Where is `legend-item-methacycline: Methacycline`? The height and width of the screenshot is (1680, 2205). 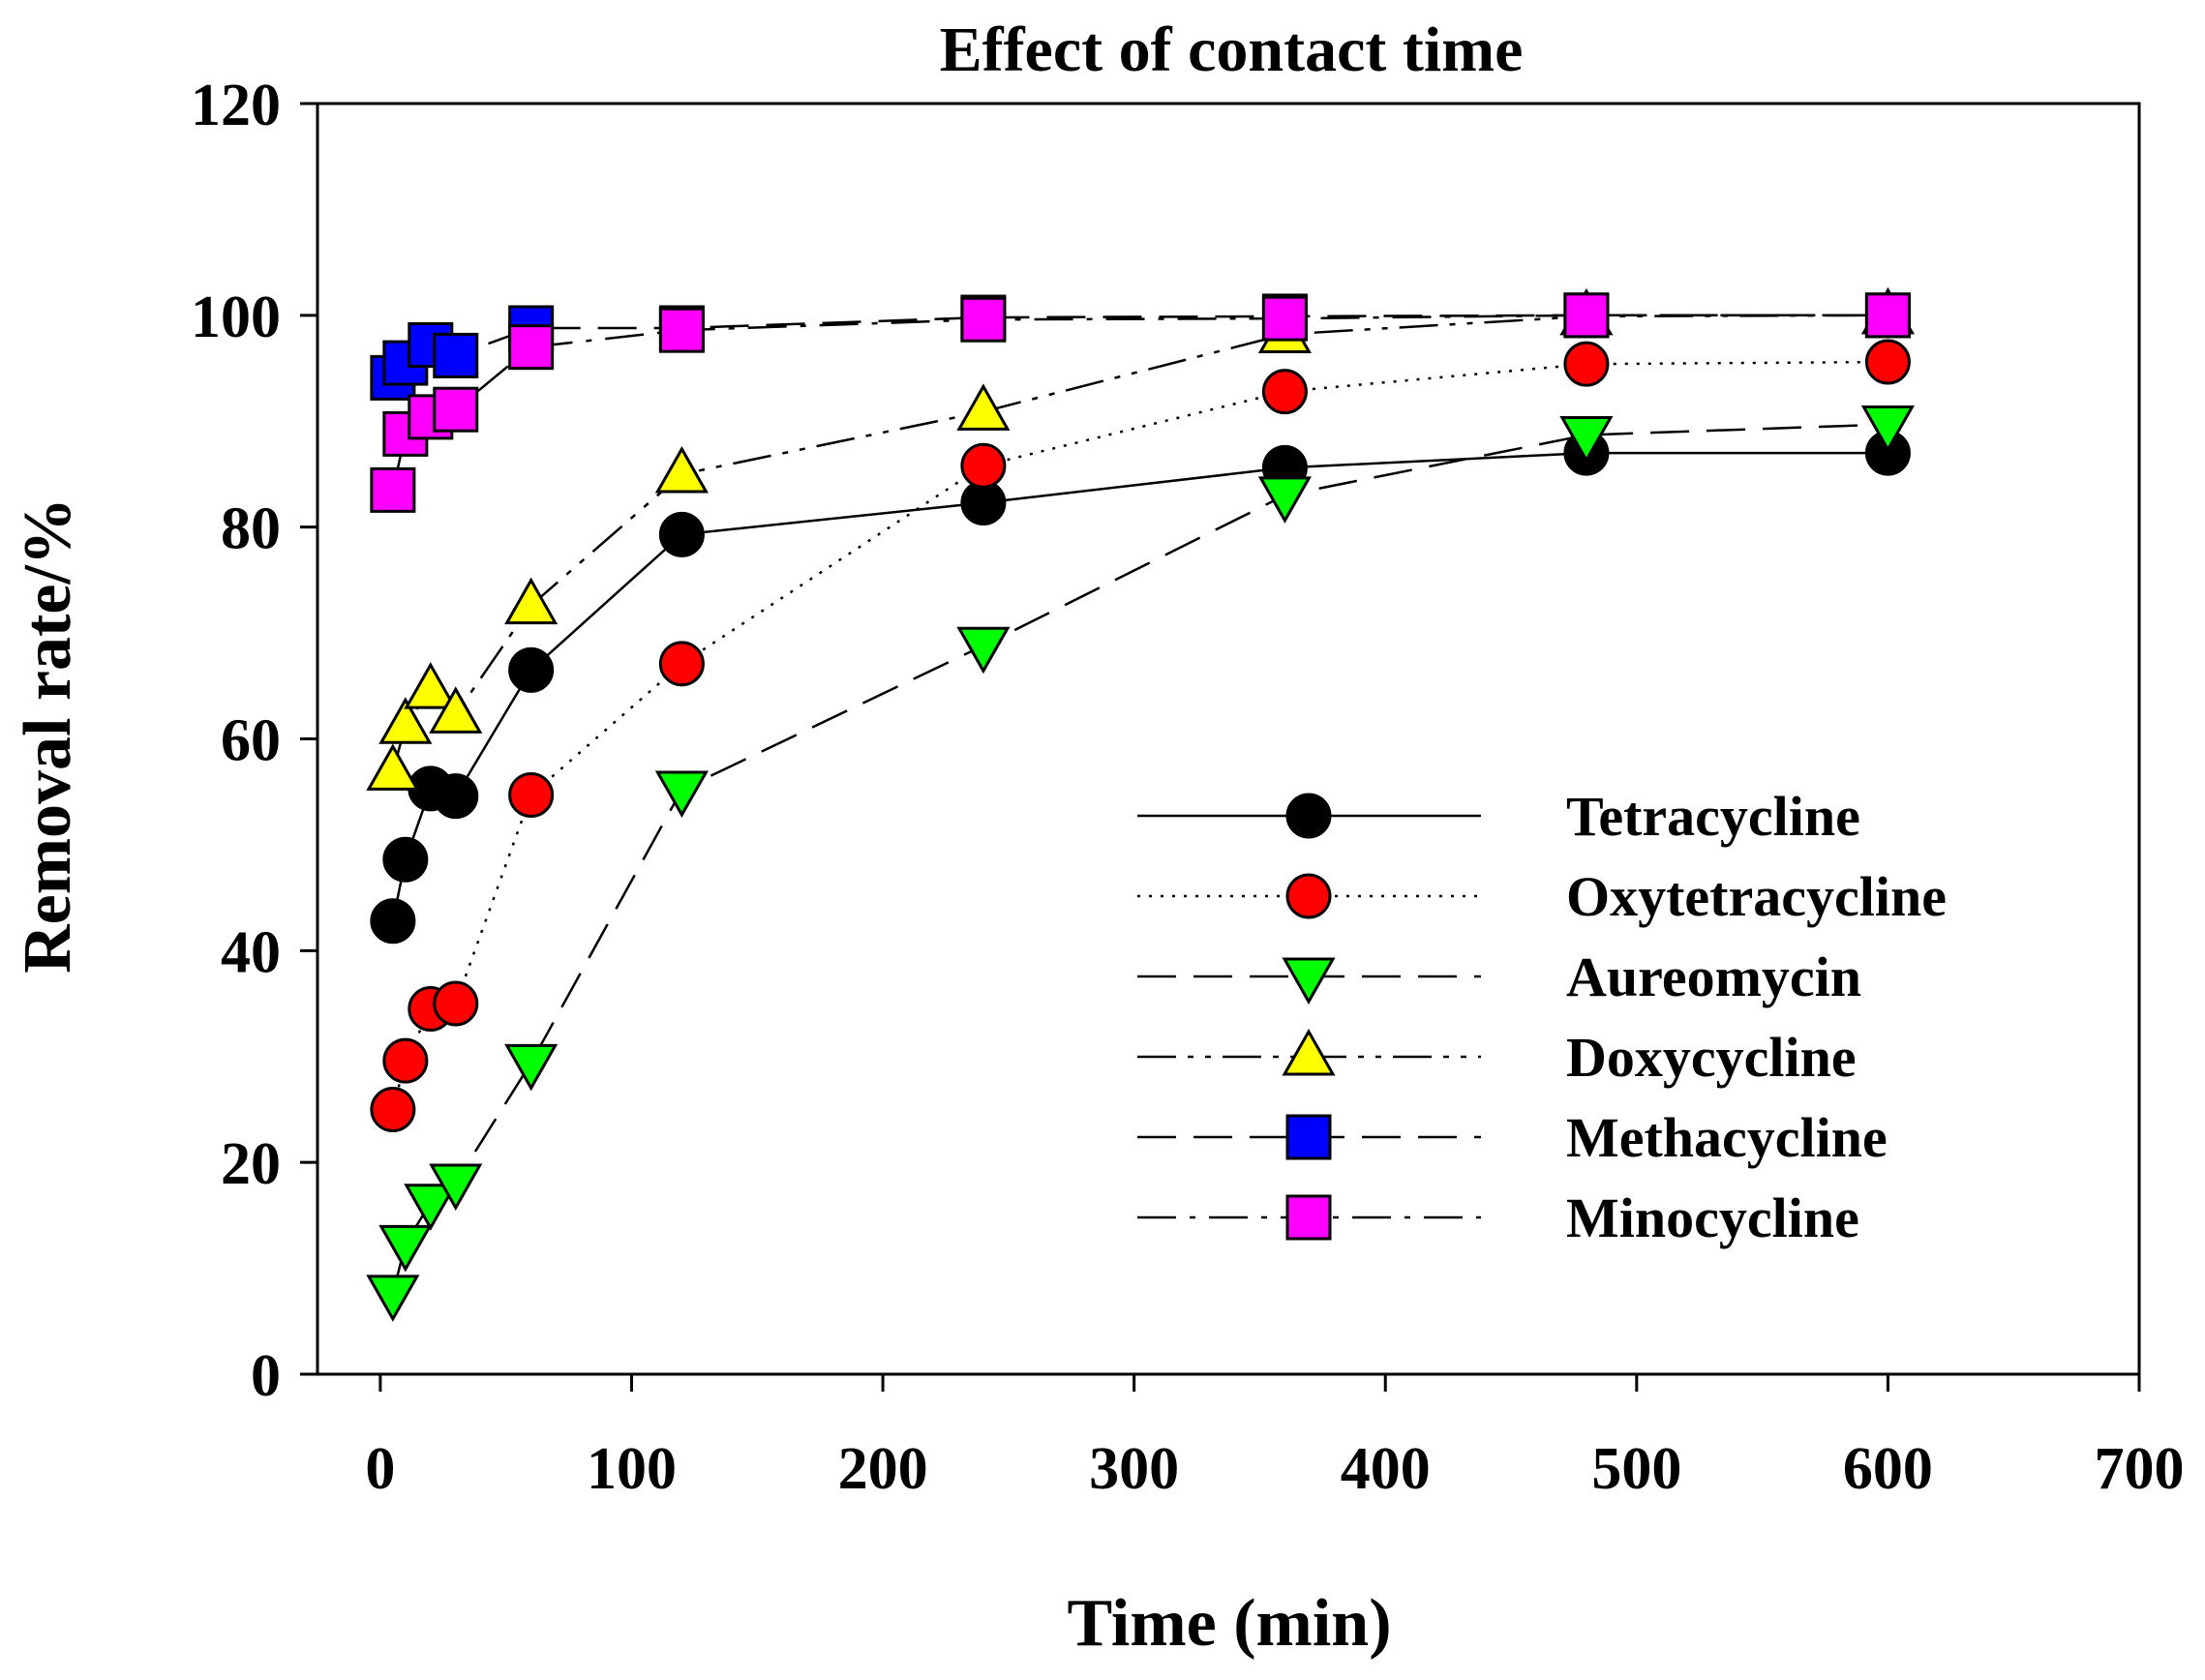
legend-item-methacycline: Methacycline is located at coordinates (1512, 1137).